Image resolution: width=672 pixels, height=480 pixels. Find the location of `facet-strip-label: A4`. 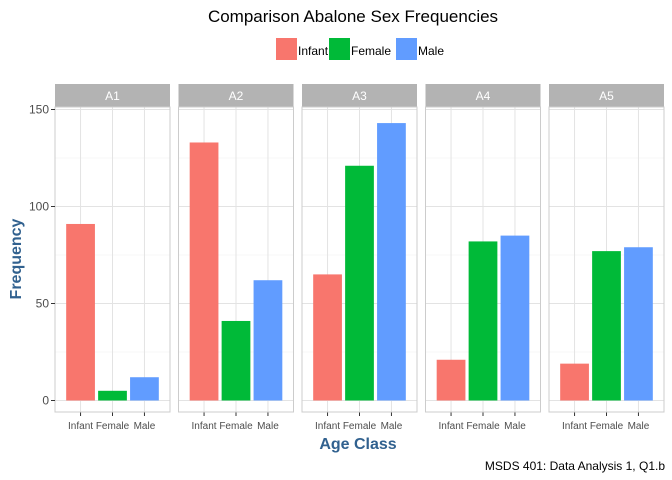

facet-strip-label: A4 is located at coordinates (483, 96).